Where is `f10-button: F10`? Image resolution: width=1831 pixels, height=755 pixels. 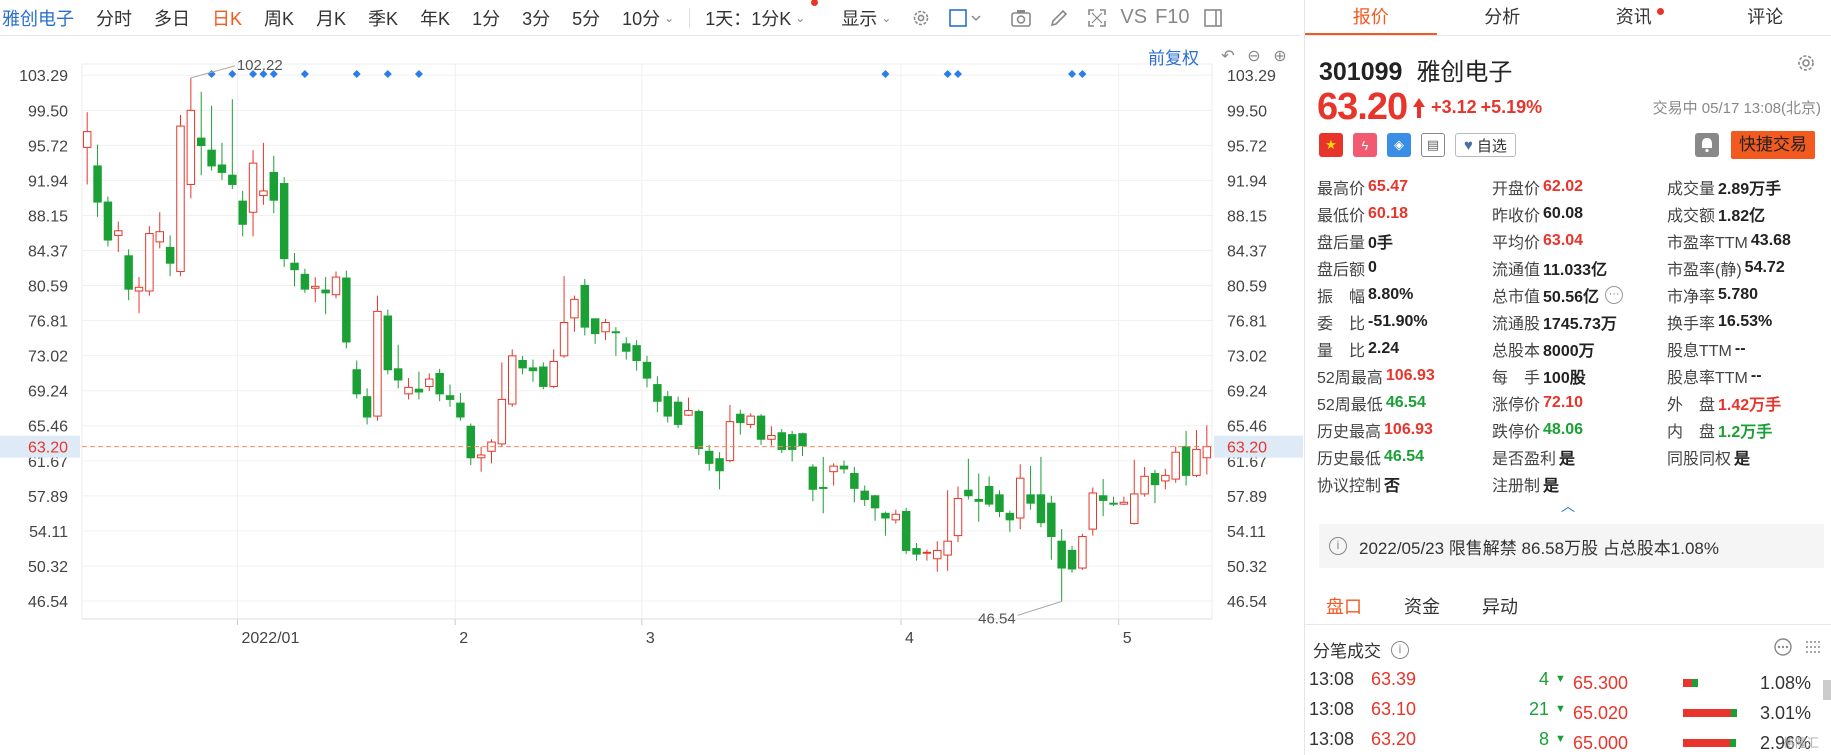
f10-button: F10 is located at coordinates (1172, 17).